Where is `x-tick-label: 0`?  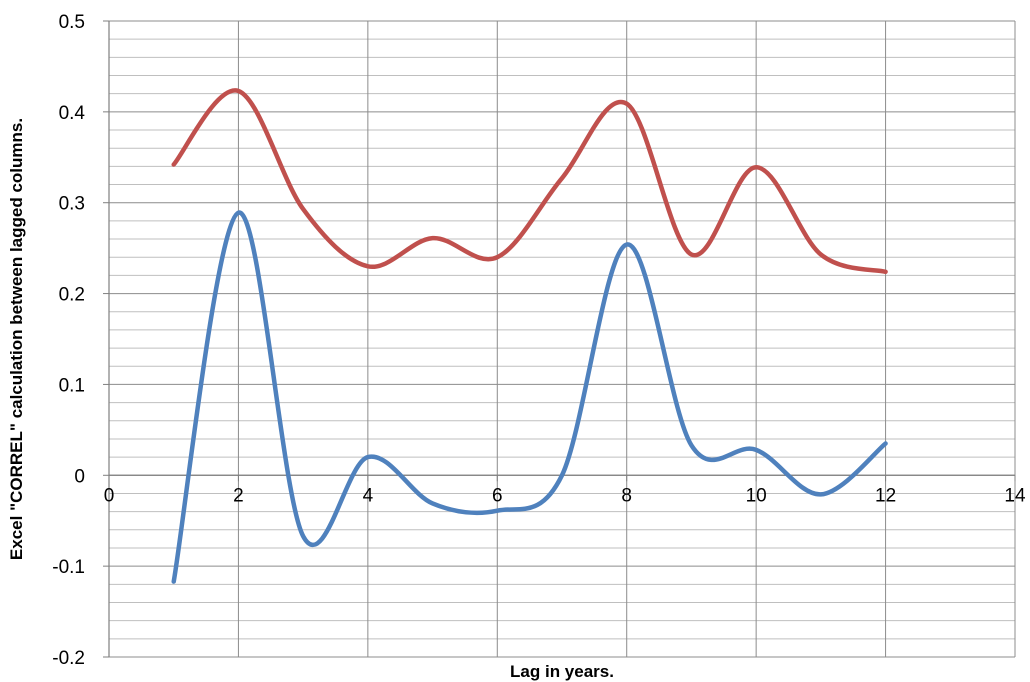 x-tick-label: 0 is located at coordinates (109, 495).